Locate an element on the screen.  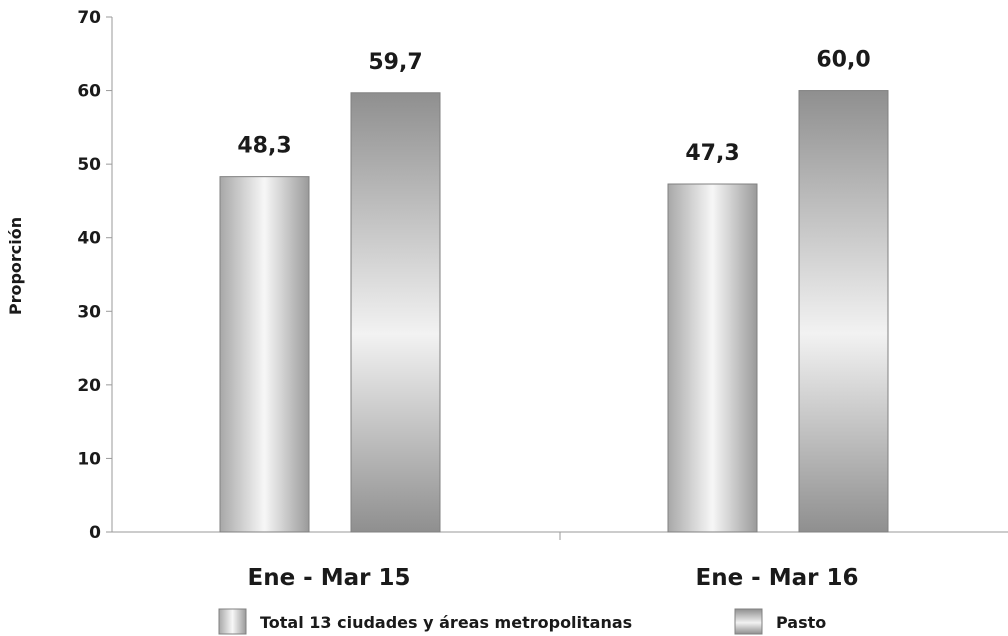
x-tick-label: Ene - Mar 15 is located at coordinates (328, 578).